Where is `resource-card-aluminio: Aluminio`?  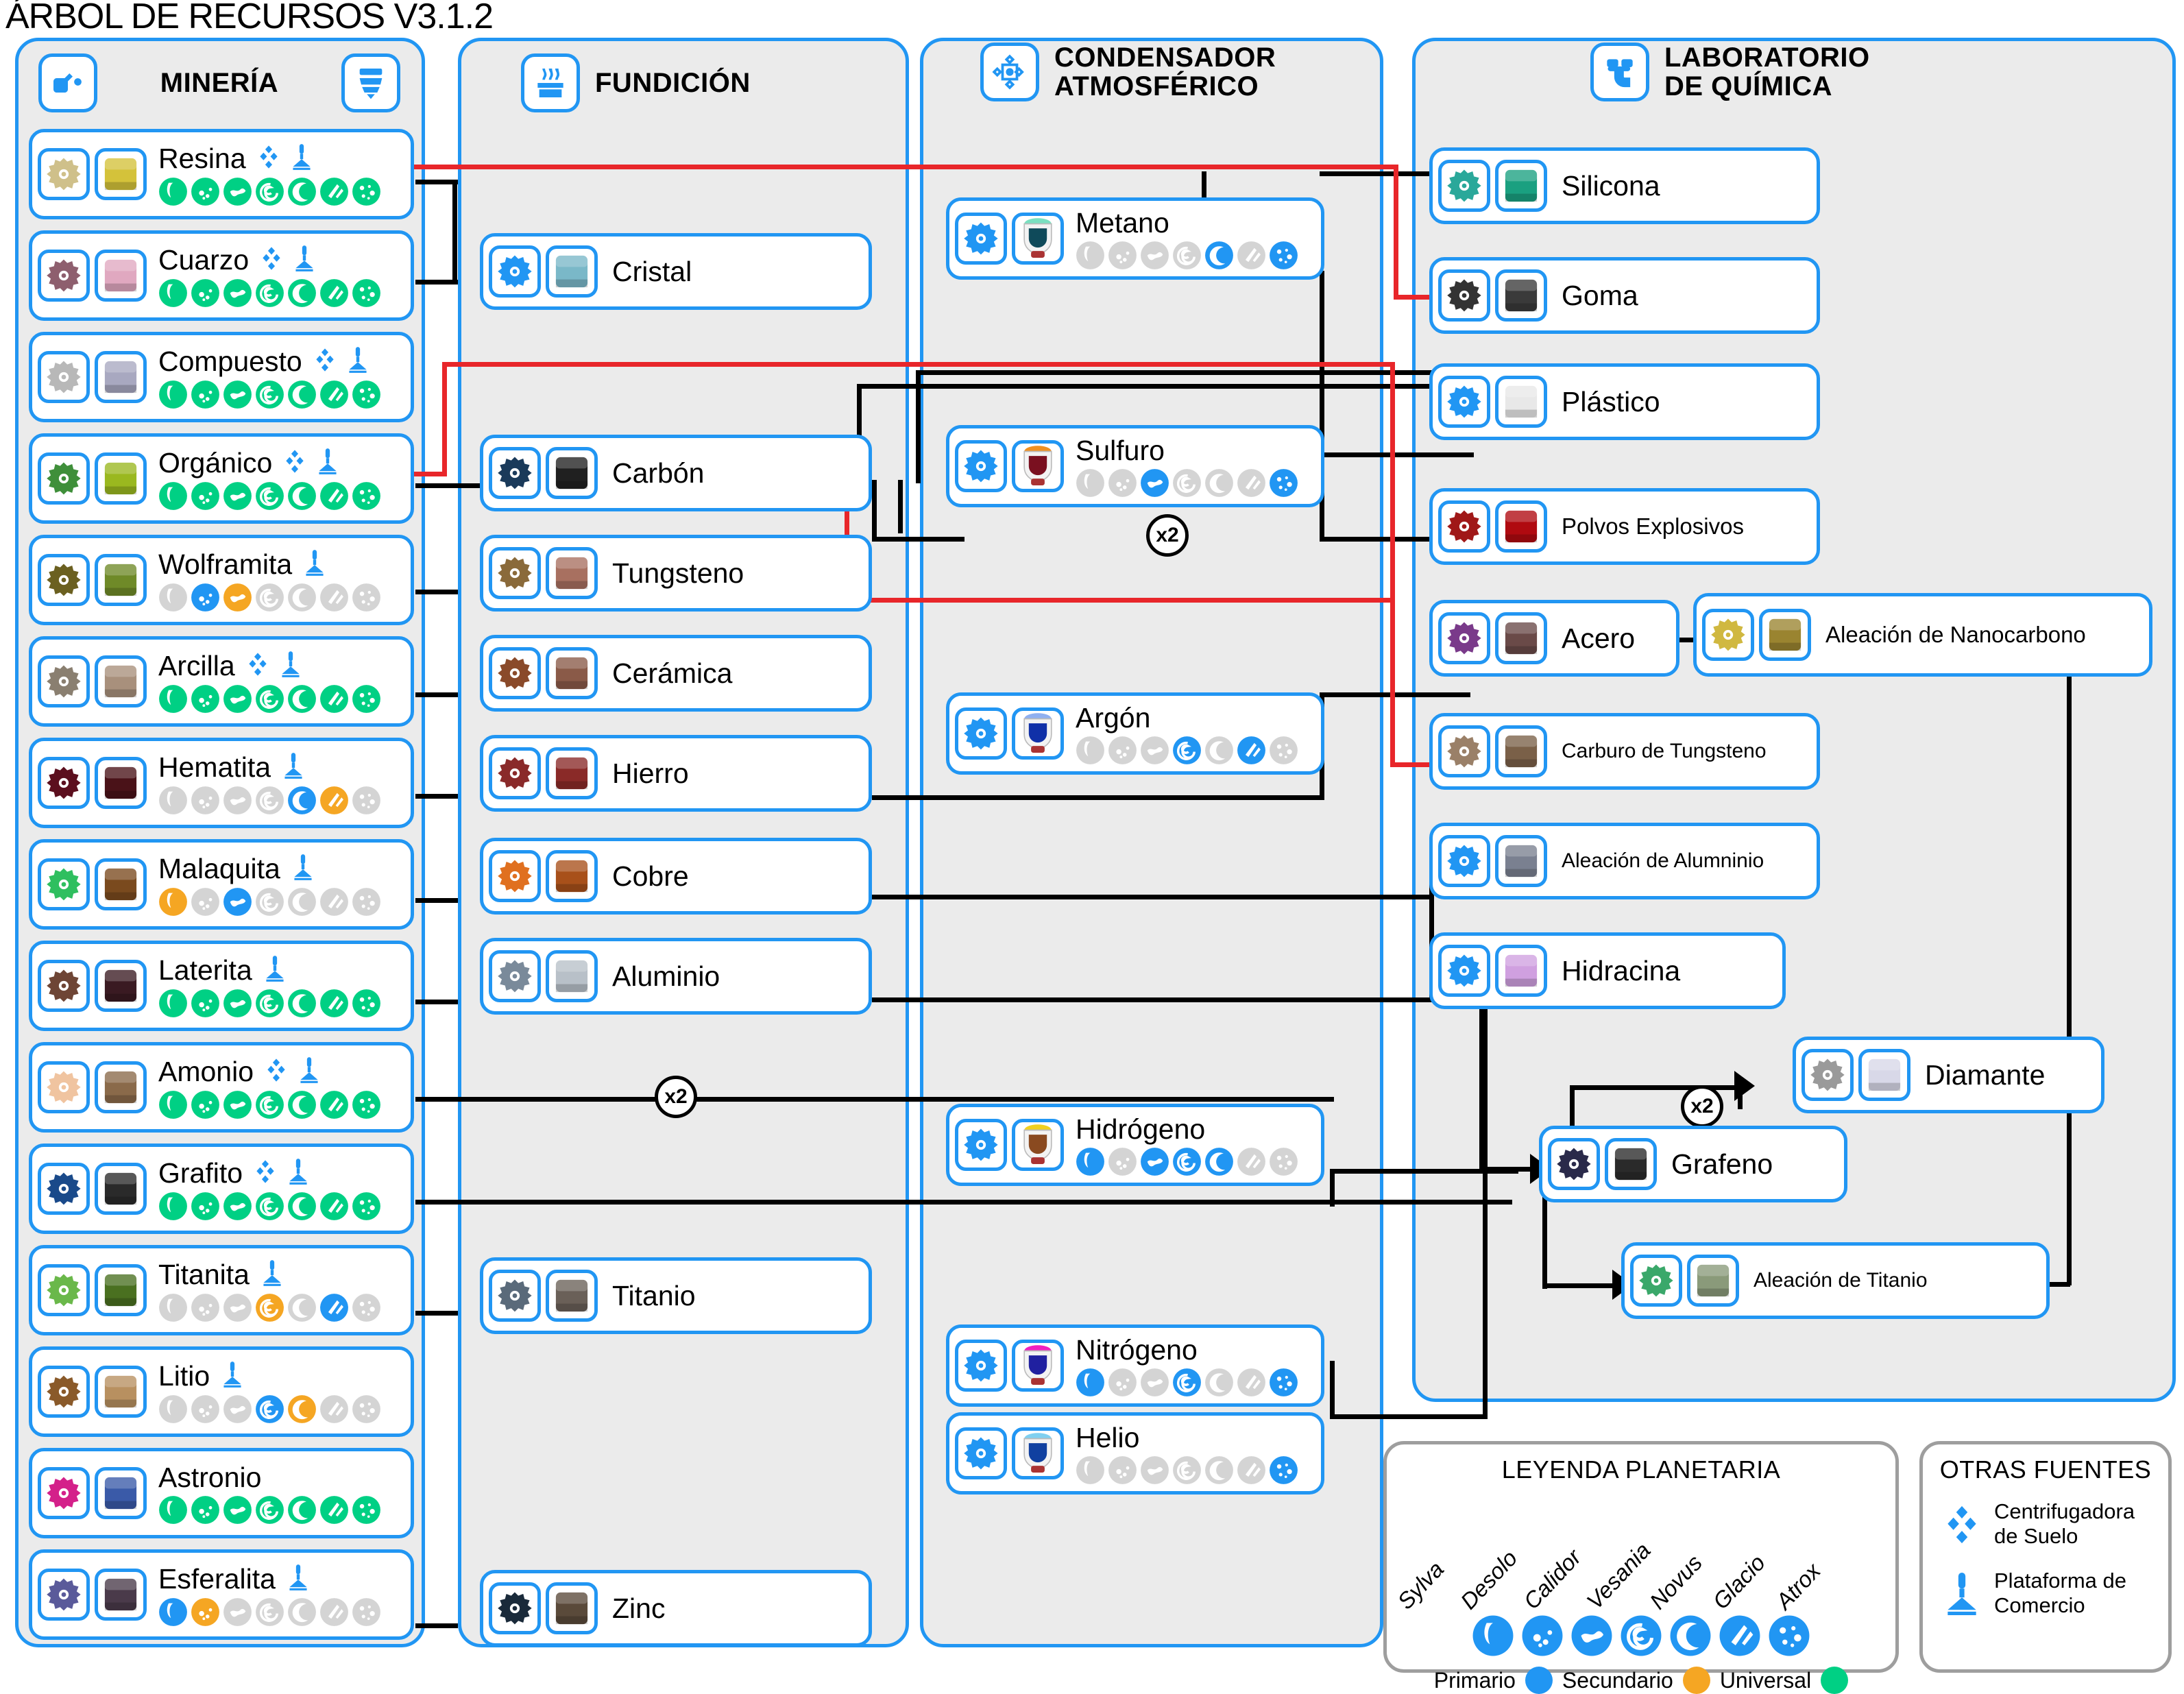
resource-card-aluminio: Aluminio is located at coordinates (676, 976).